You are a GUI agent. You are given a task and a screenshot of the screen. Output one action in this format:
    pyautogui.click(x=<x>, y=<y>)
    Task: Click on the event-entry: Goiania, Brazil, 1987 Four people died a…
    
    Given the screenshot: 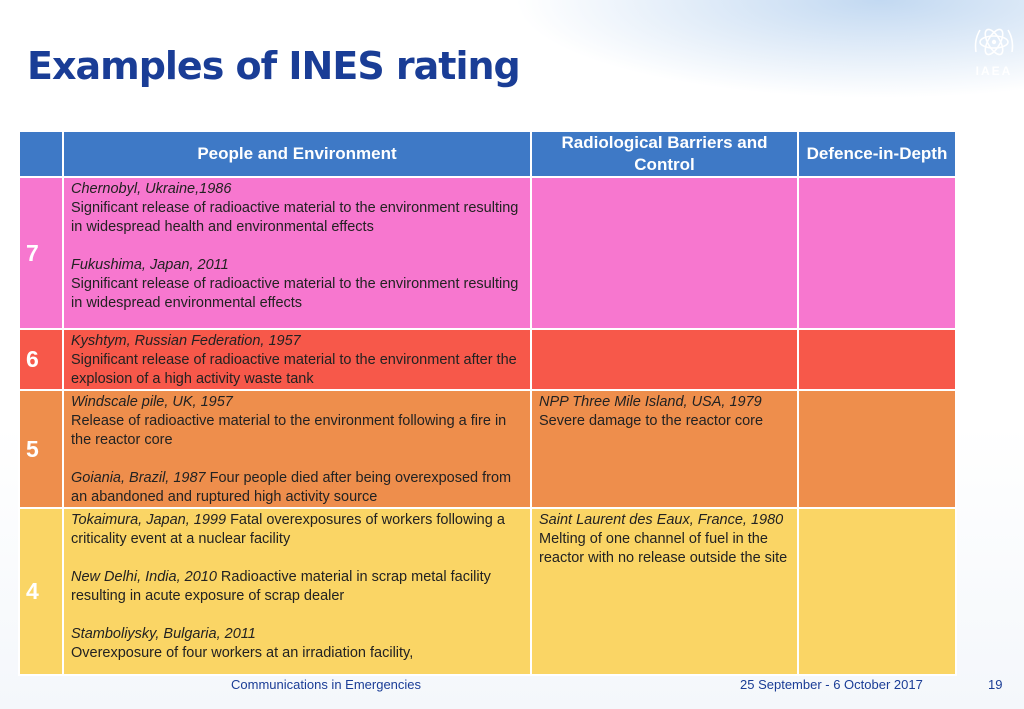 What is the action you would take?
    pyautogui.click(x=297, y=488)
    